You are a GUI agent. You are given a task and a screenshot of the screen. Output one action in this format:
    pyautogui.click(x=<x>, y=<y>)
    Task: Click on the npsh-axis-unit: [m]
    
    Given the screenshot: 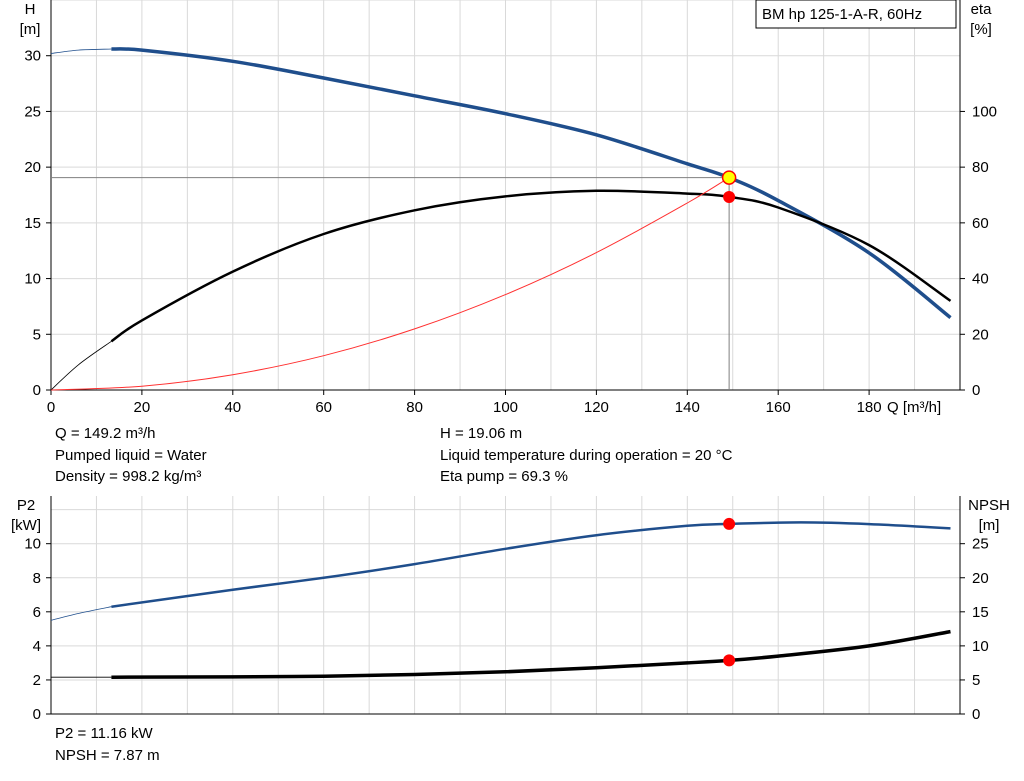 What is the action you would take?
    pyautogui.click(x=989, y=525)
    